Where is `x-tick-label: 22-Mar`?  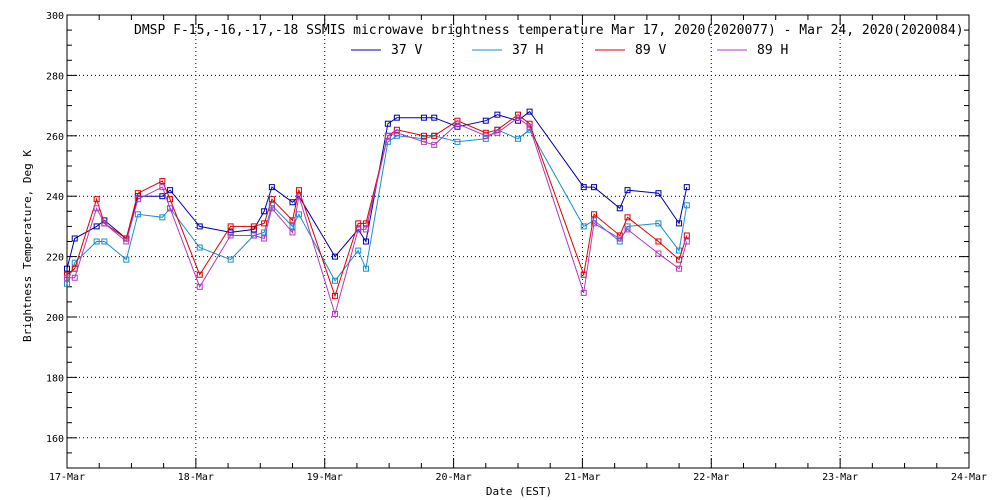 x-tick-label: 22-Mar is located at coordinates (711, 477).